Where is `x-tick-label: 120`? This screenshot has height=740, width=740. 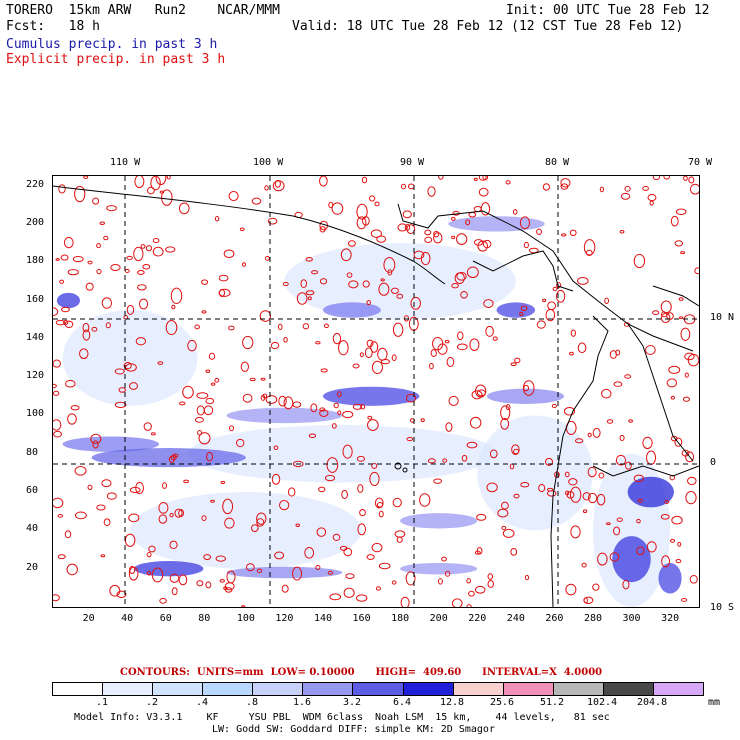
x-tick-label: 120 is located at coordinates (284, 618).